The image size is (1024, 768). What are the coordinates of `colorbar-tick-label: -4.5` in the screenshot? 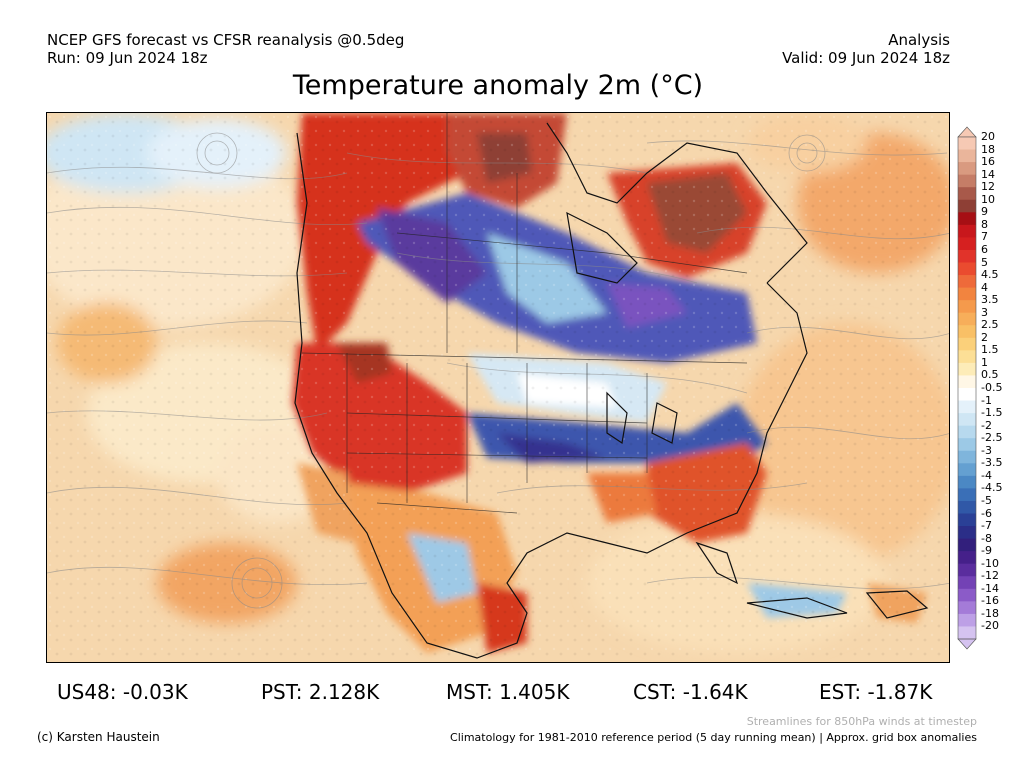 It's located at (992, 488).